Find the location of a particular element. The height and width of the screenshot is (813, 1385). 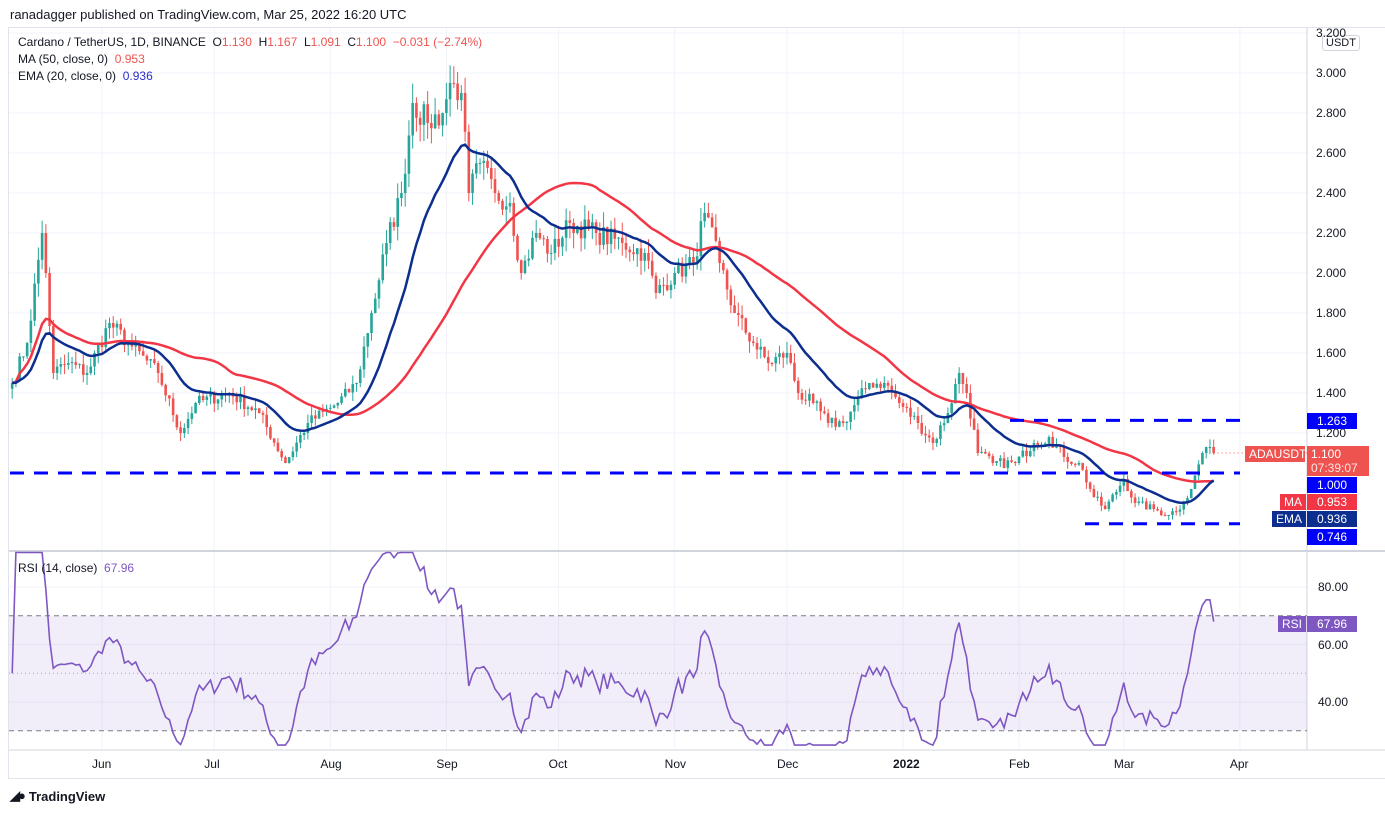

price-tick-label: 2.400 is located at coordinates (1331, 193).